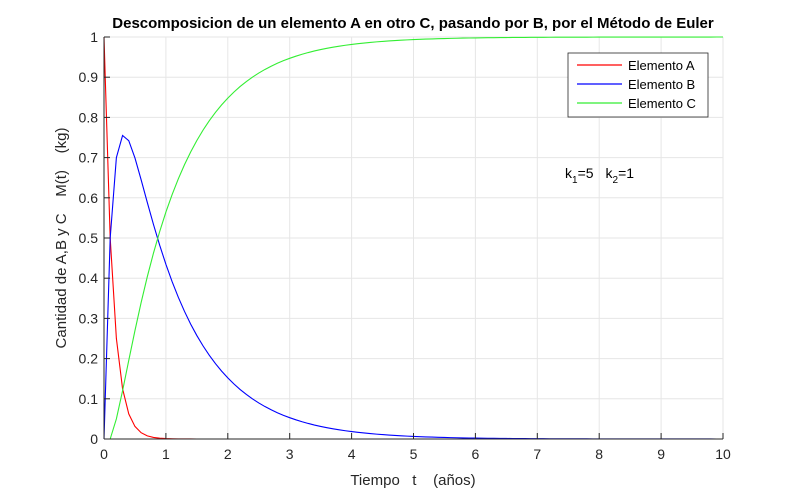  Describe the element at coordinates (61, 238) in the screenshot. I see `y-axis-label: Cantidad de A,B y C M(t) (kg)` at that location.